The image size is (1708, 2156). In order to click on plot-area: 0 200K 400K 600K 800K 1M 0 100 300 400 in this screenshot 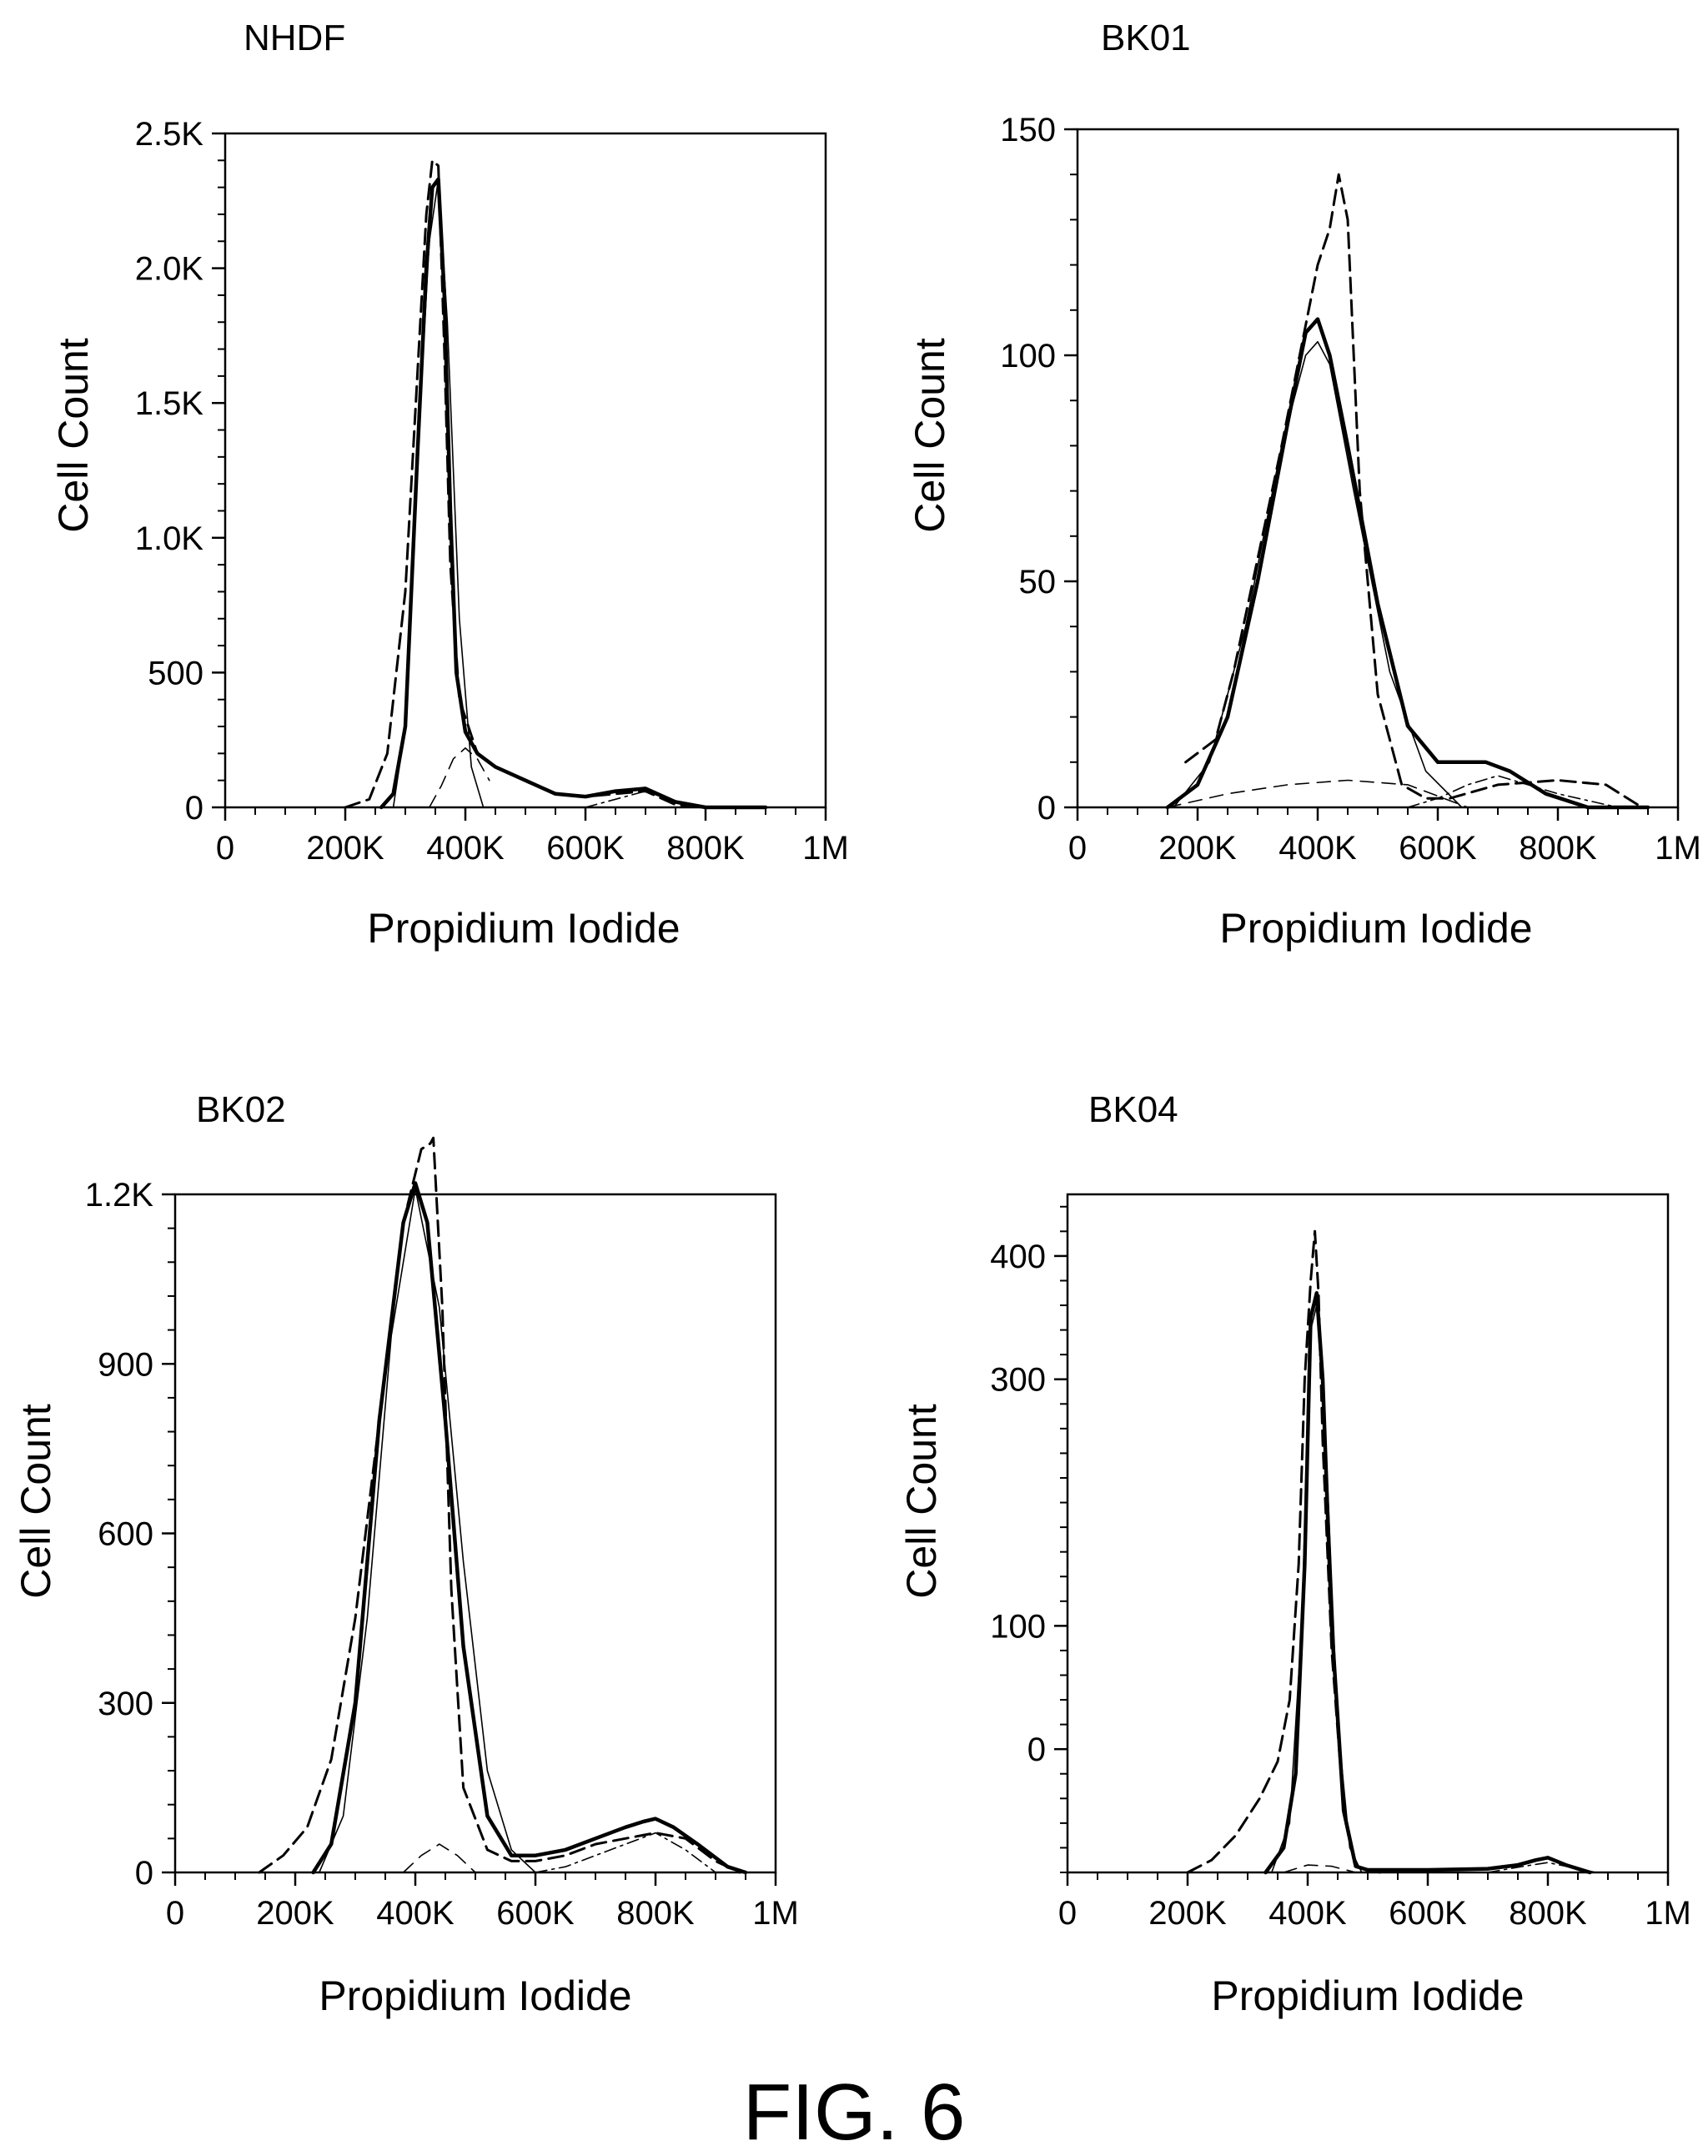, I will do `click(1340, 1562)`.